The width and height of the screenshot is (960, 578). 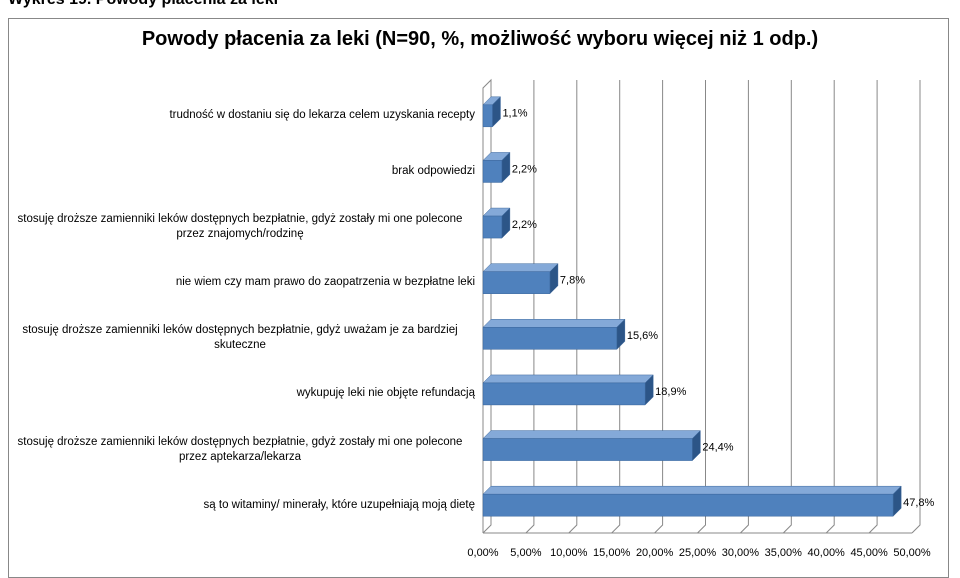 What do you see at coordinates (572, 281) in the screenshot?
I see `value-label: 7,8%` at bounding box center [572, 281].